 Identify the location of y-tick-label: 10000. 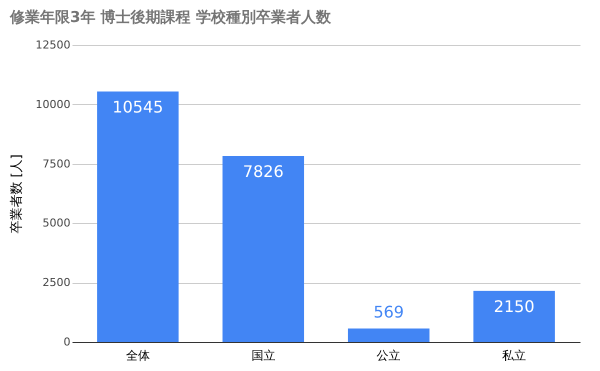
(53, 104).